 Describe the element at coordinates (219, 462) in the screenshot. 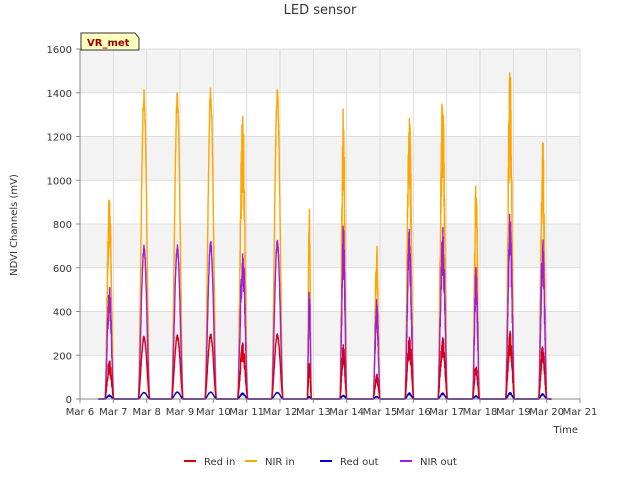

I see `legend-label: Red in` at that location.